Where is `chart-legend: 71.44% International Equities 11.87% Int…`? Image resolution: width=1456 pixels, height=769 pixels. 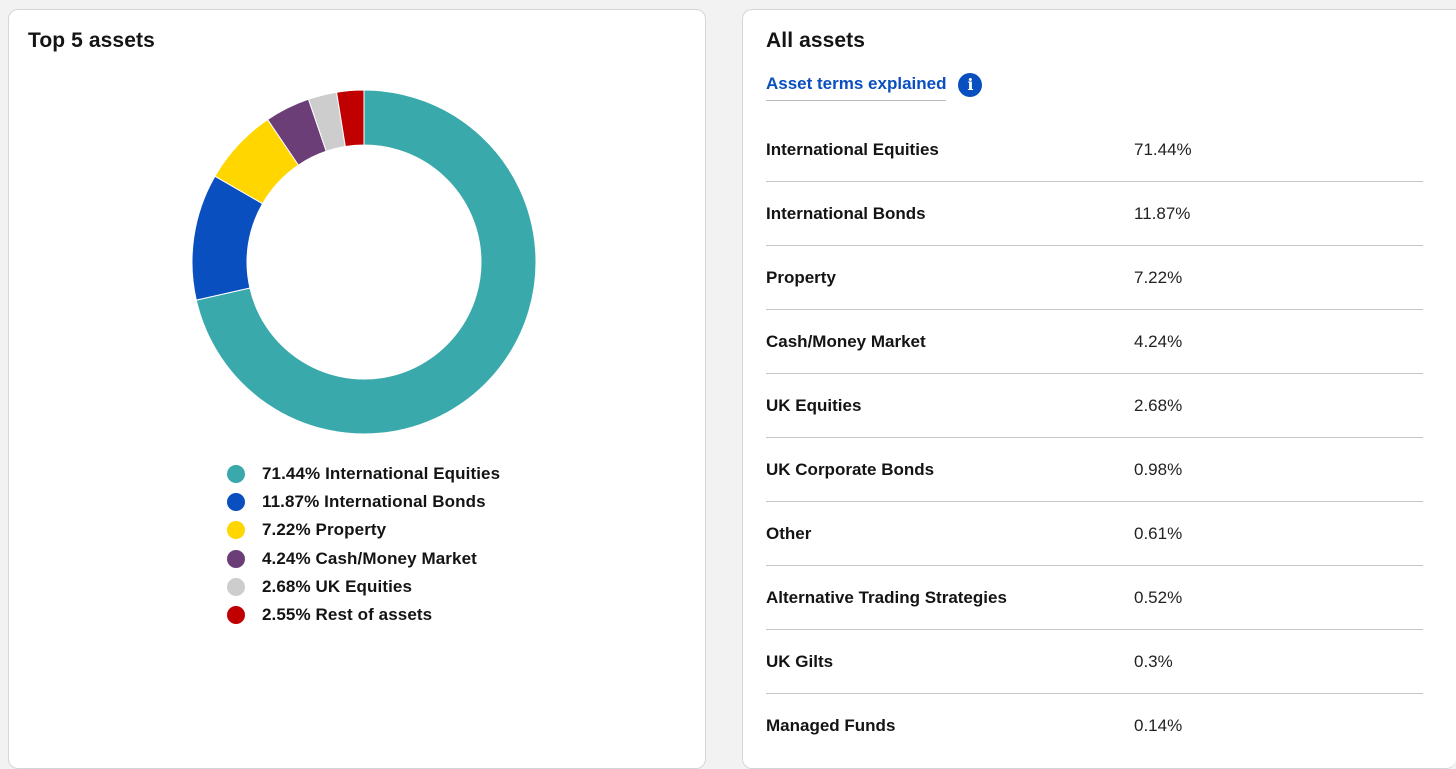
chart-legend: 71.44% International Equities 11.87% Int… is located at coordinates (363, 544).